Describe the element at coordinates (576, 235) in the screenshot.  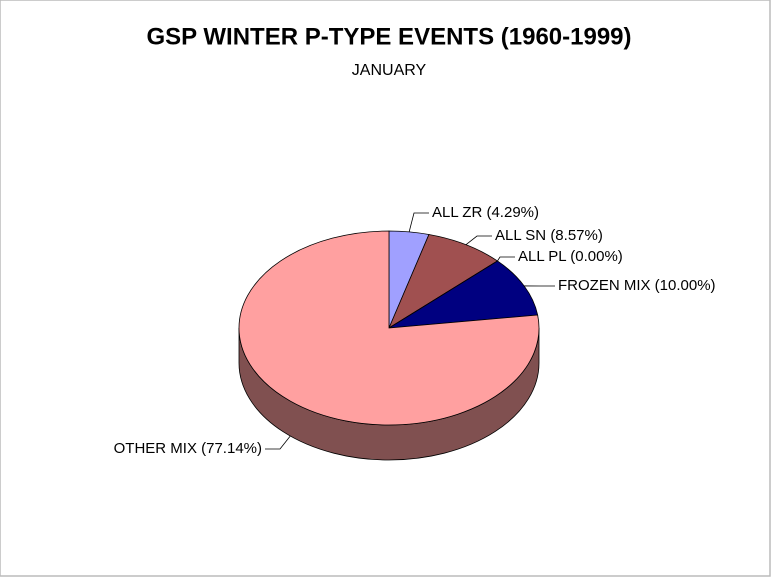
I see `slice-label-value: (8.57%)` at that location.